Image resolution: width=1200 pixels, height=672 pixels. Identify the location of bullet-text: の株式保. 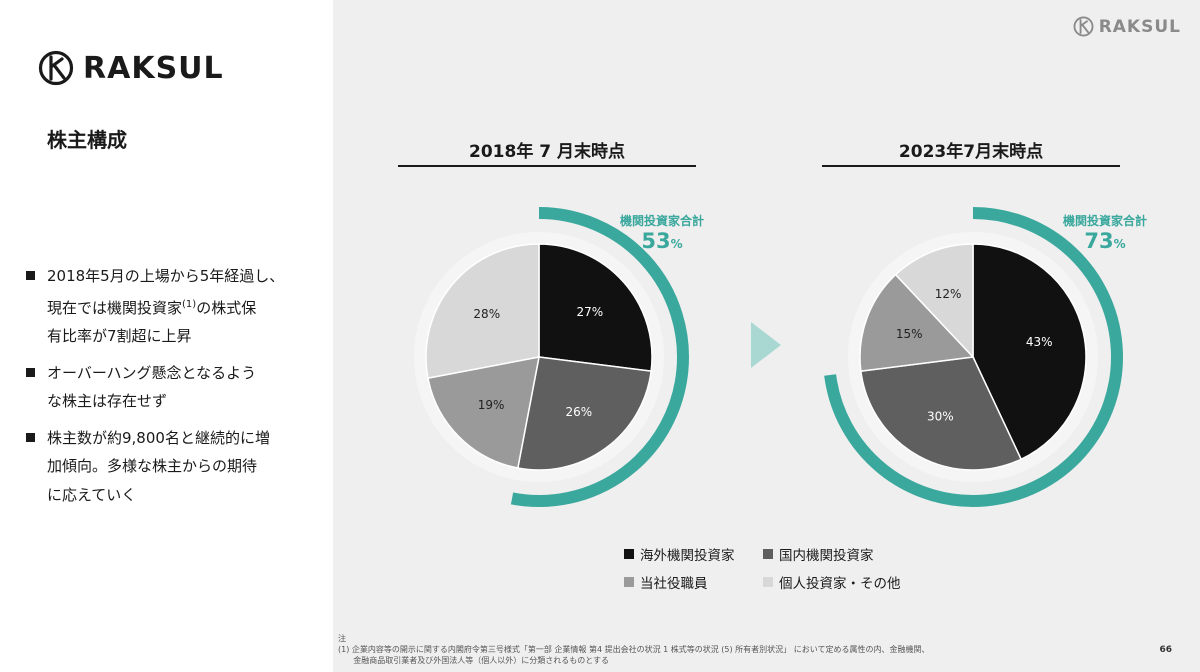
(226, 307).